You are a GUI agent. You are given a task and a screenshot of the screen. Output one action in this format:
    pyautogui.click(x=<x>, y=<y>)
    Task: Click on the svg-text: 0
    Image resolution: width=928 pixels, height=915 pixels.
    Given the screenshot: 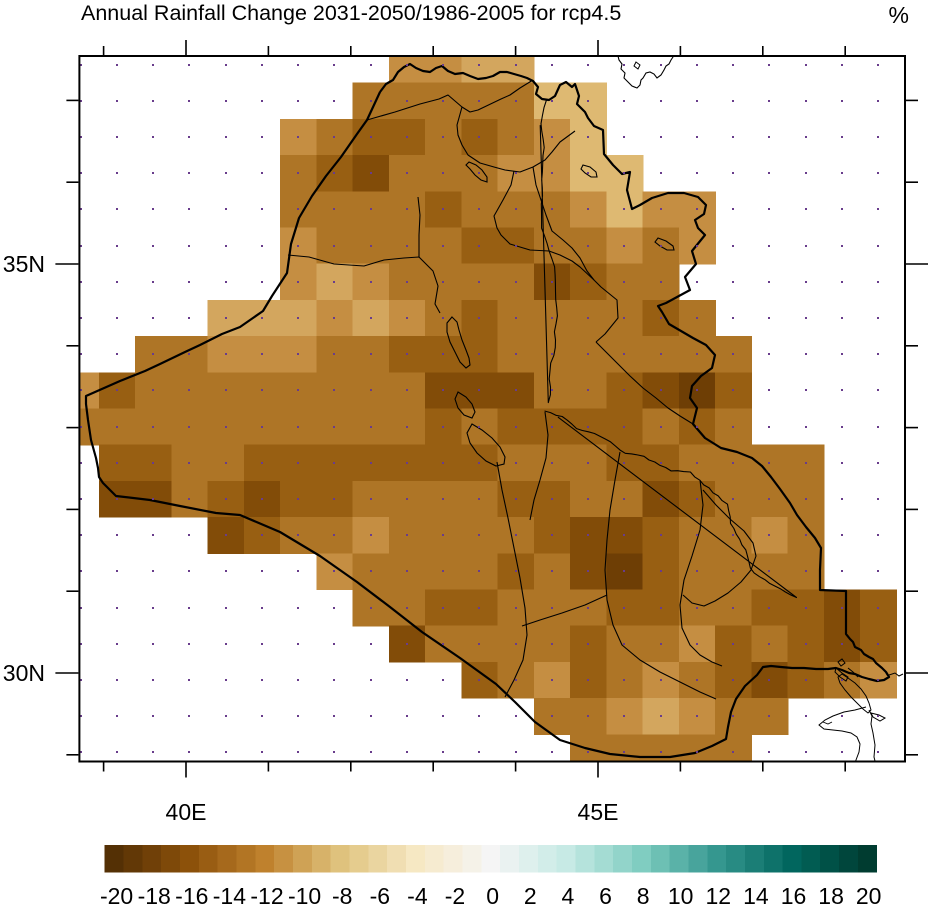 What is the action you would take?
    pyautogui.click(x=492, y=896)
    